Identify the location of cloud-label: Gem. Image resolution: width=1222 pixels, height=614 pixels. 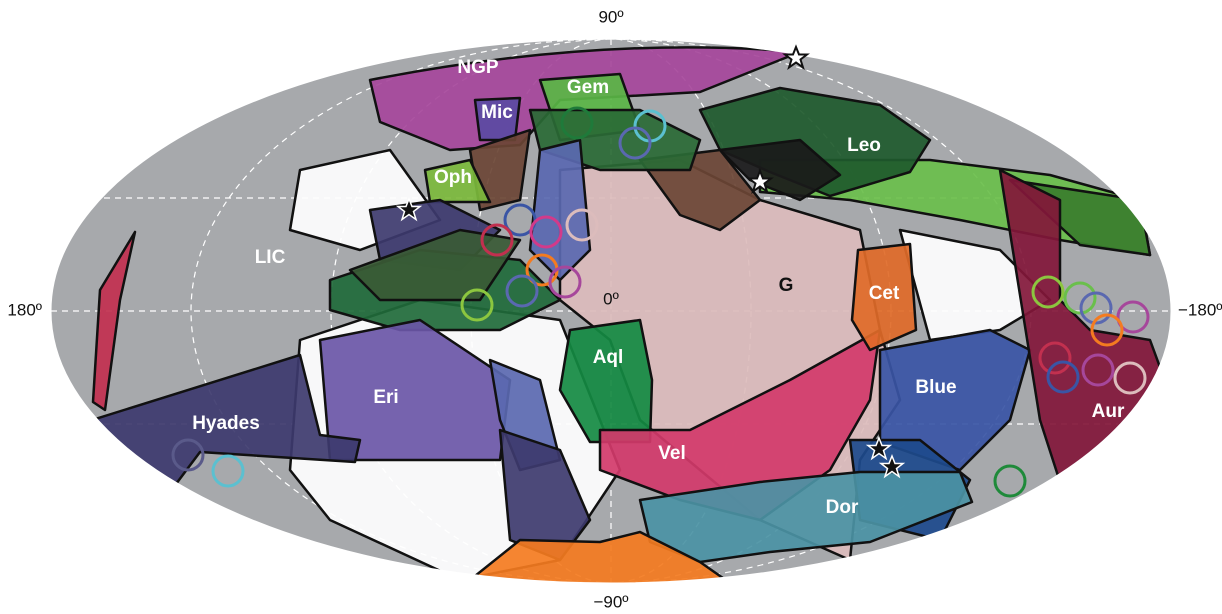
(588, 87).